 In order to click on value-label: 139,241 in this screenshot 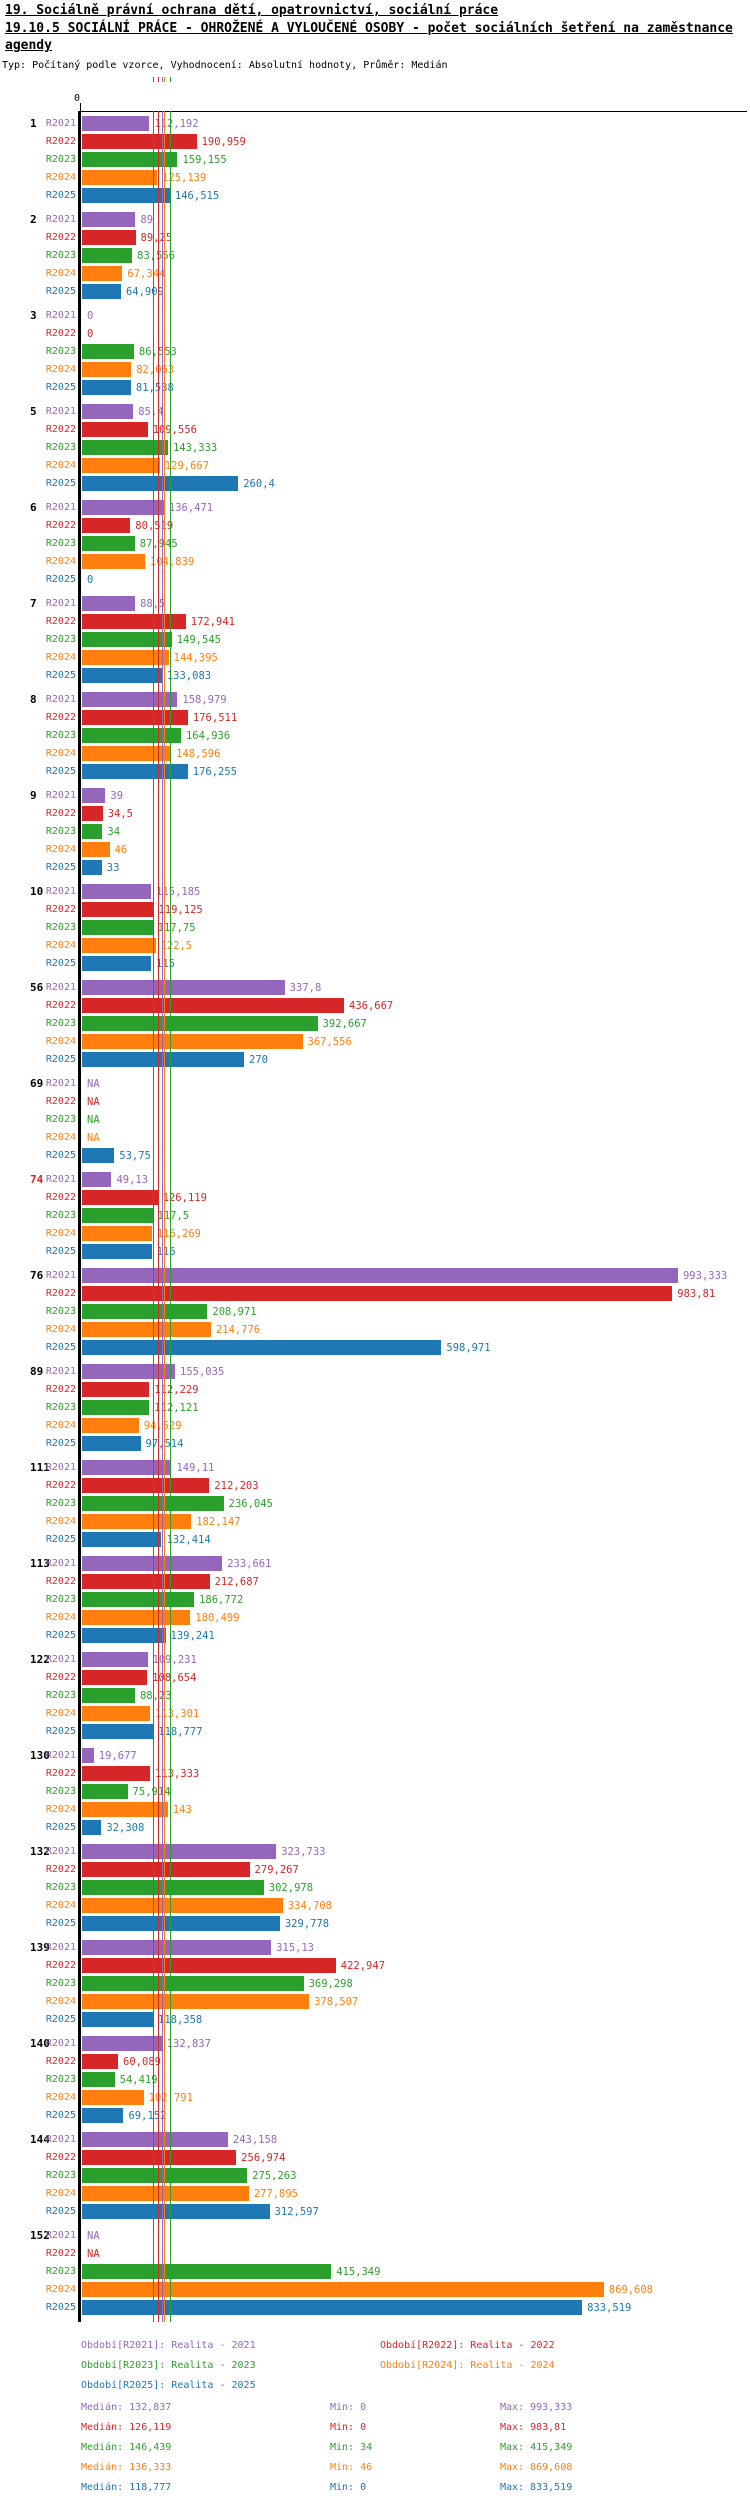, I will do `click(192, 1636)`.